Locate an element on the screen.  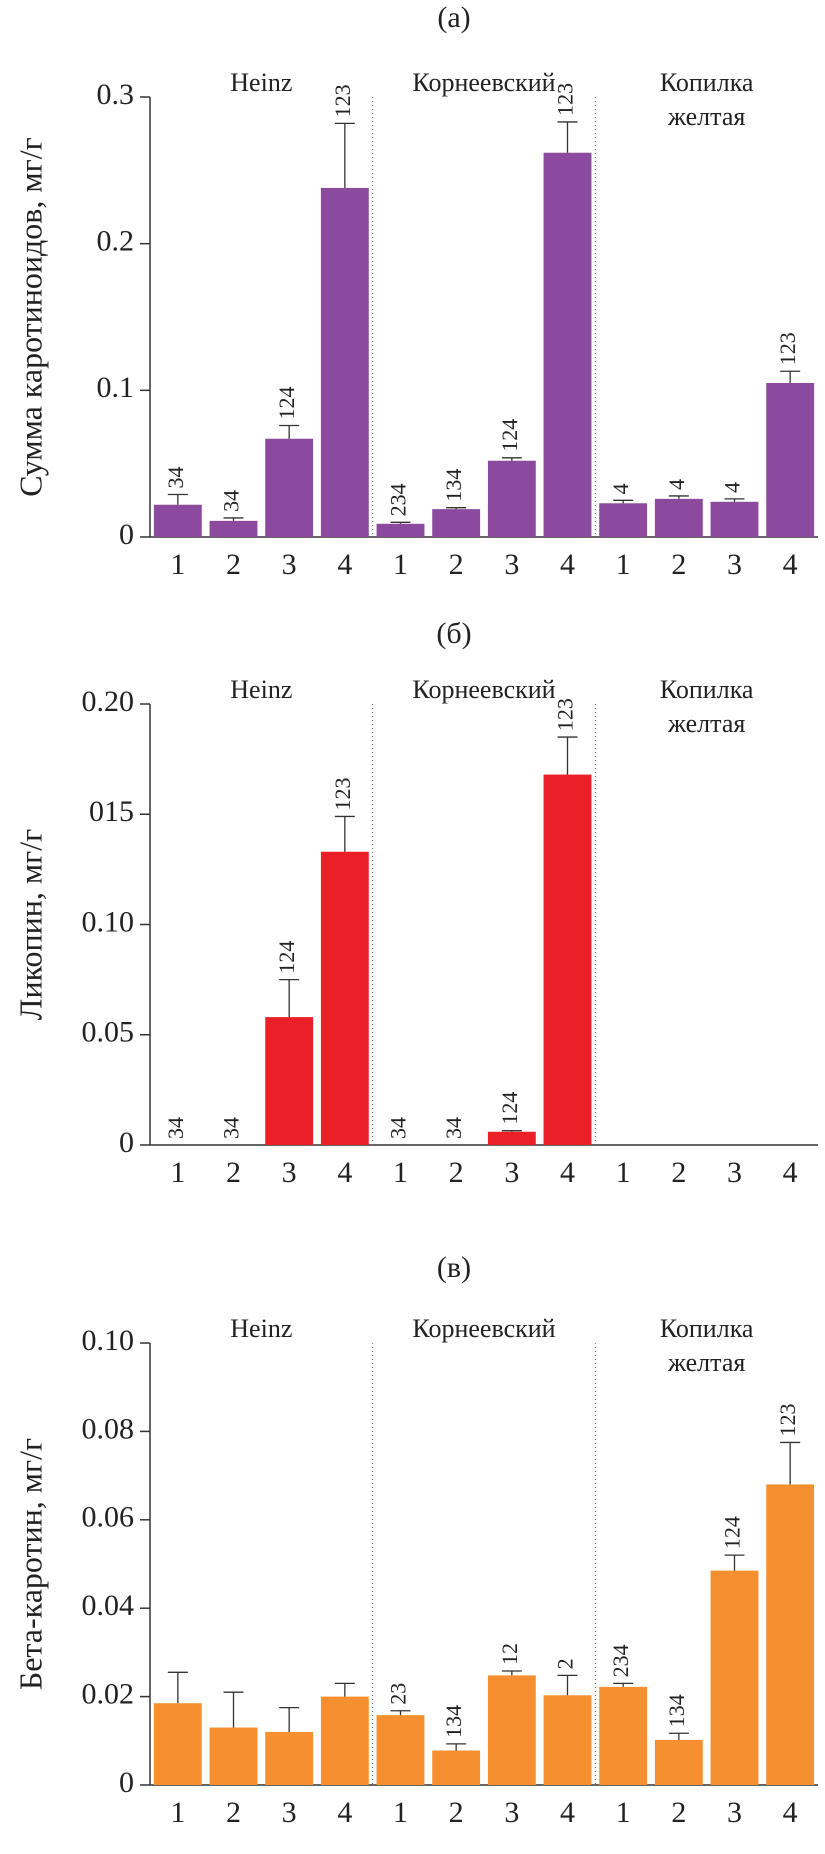
panel-title: (в) is located at coordinates (454, 1267).